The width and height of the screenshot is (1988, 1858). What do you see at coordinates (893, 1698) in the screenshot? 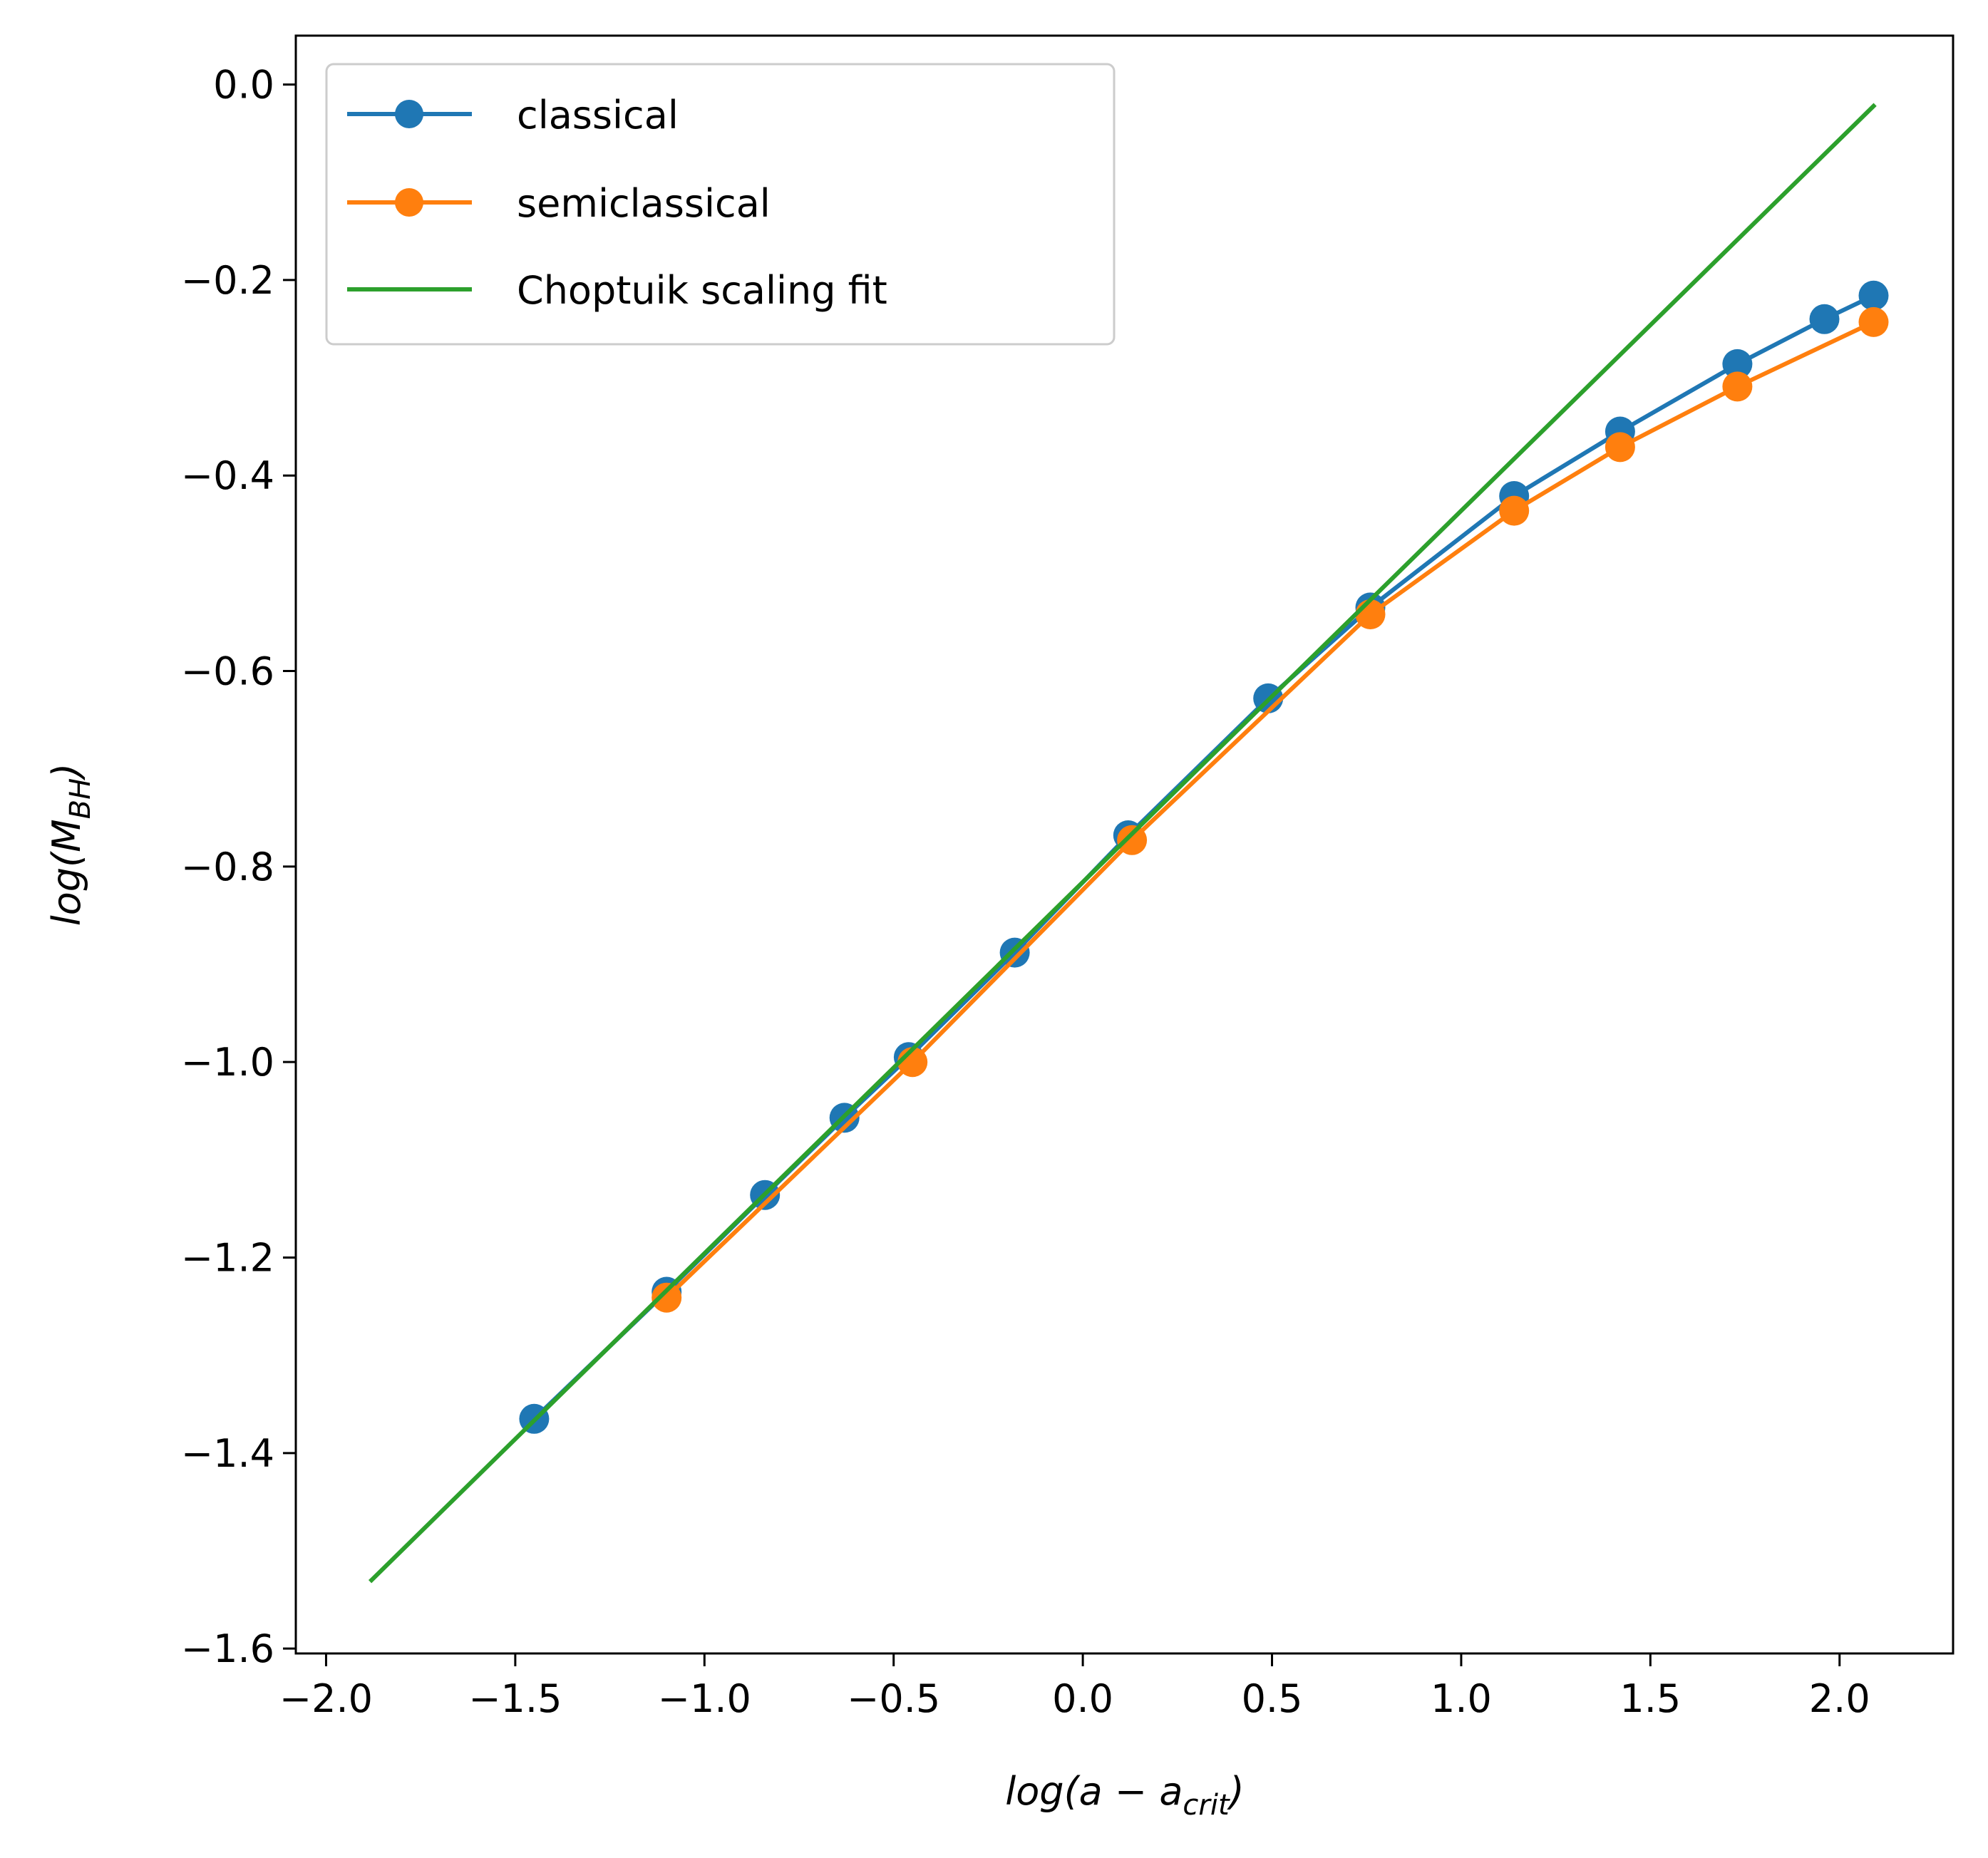
I see `x-tick-label: −0.5` at bounding box center [893, 1698].